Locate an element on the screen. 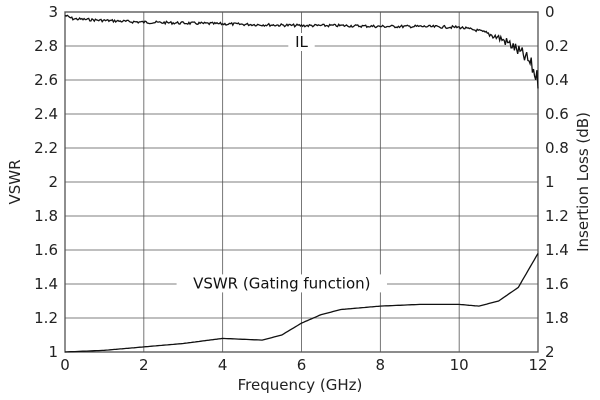 Image resolution: width=600 pixels, height=400 pixels. x-tick-label: 4 is located at coordinates (223, 365).